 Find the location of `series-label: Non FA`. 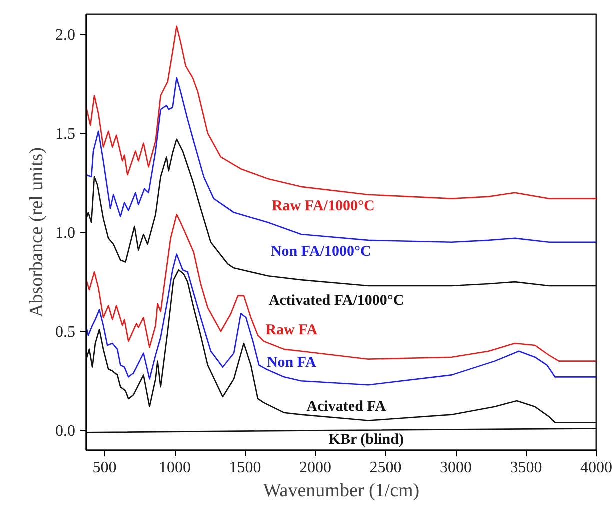

series-label: Non FA is located at coordinates (291, 363).